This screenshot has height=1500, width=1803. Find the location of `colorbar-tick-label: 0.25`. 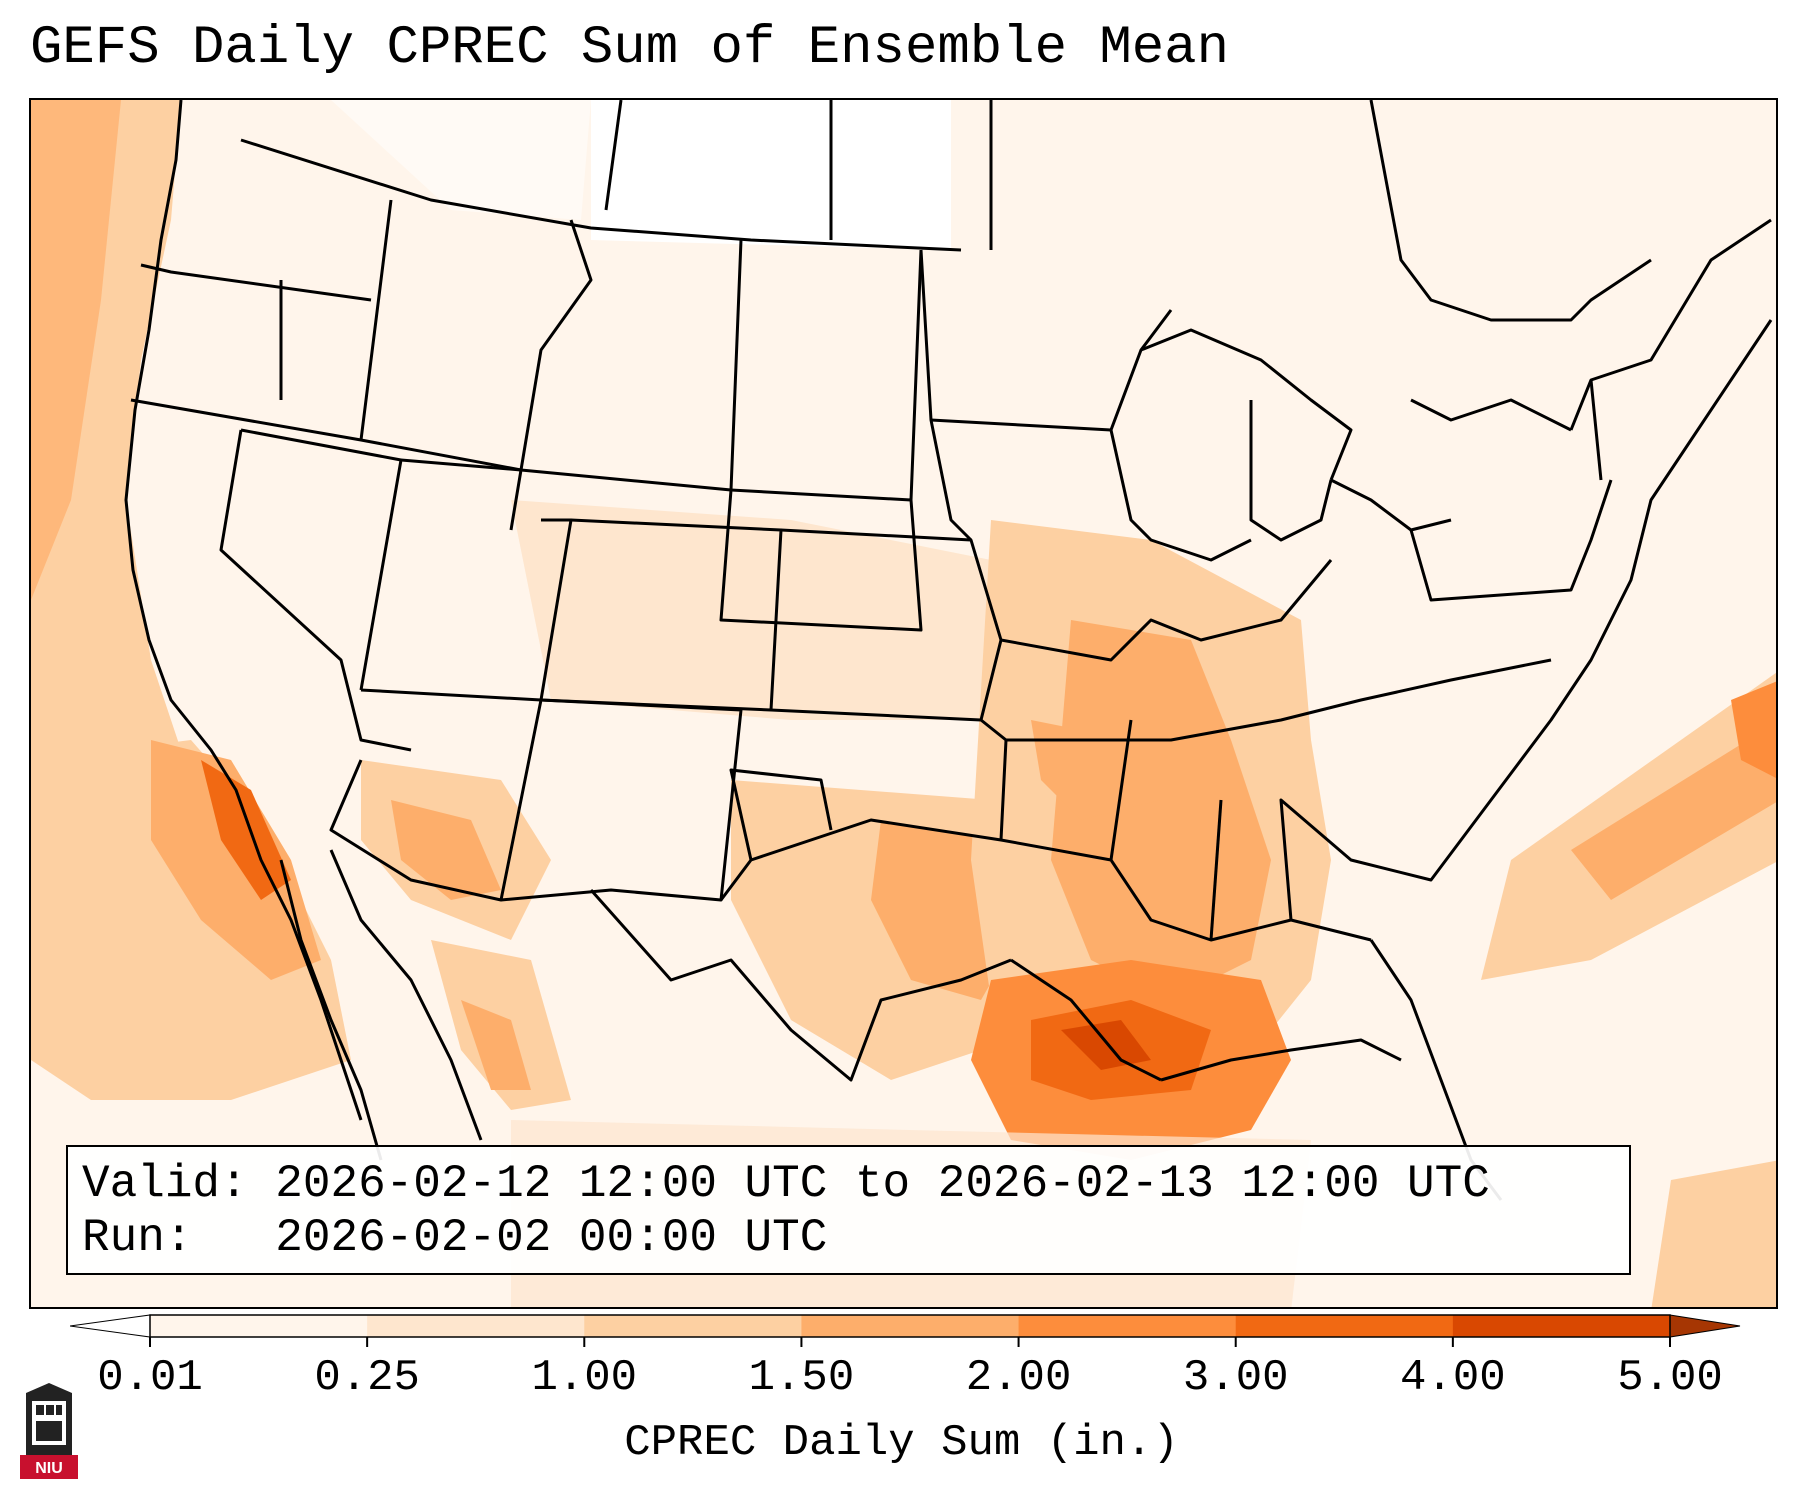

colorbar-tick-label: 0.25 is located at coordinates (367, 1378).